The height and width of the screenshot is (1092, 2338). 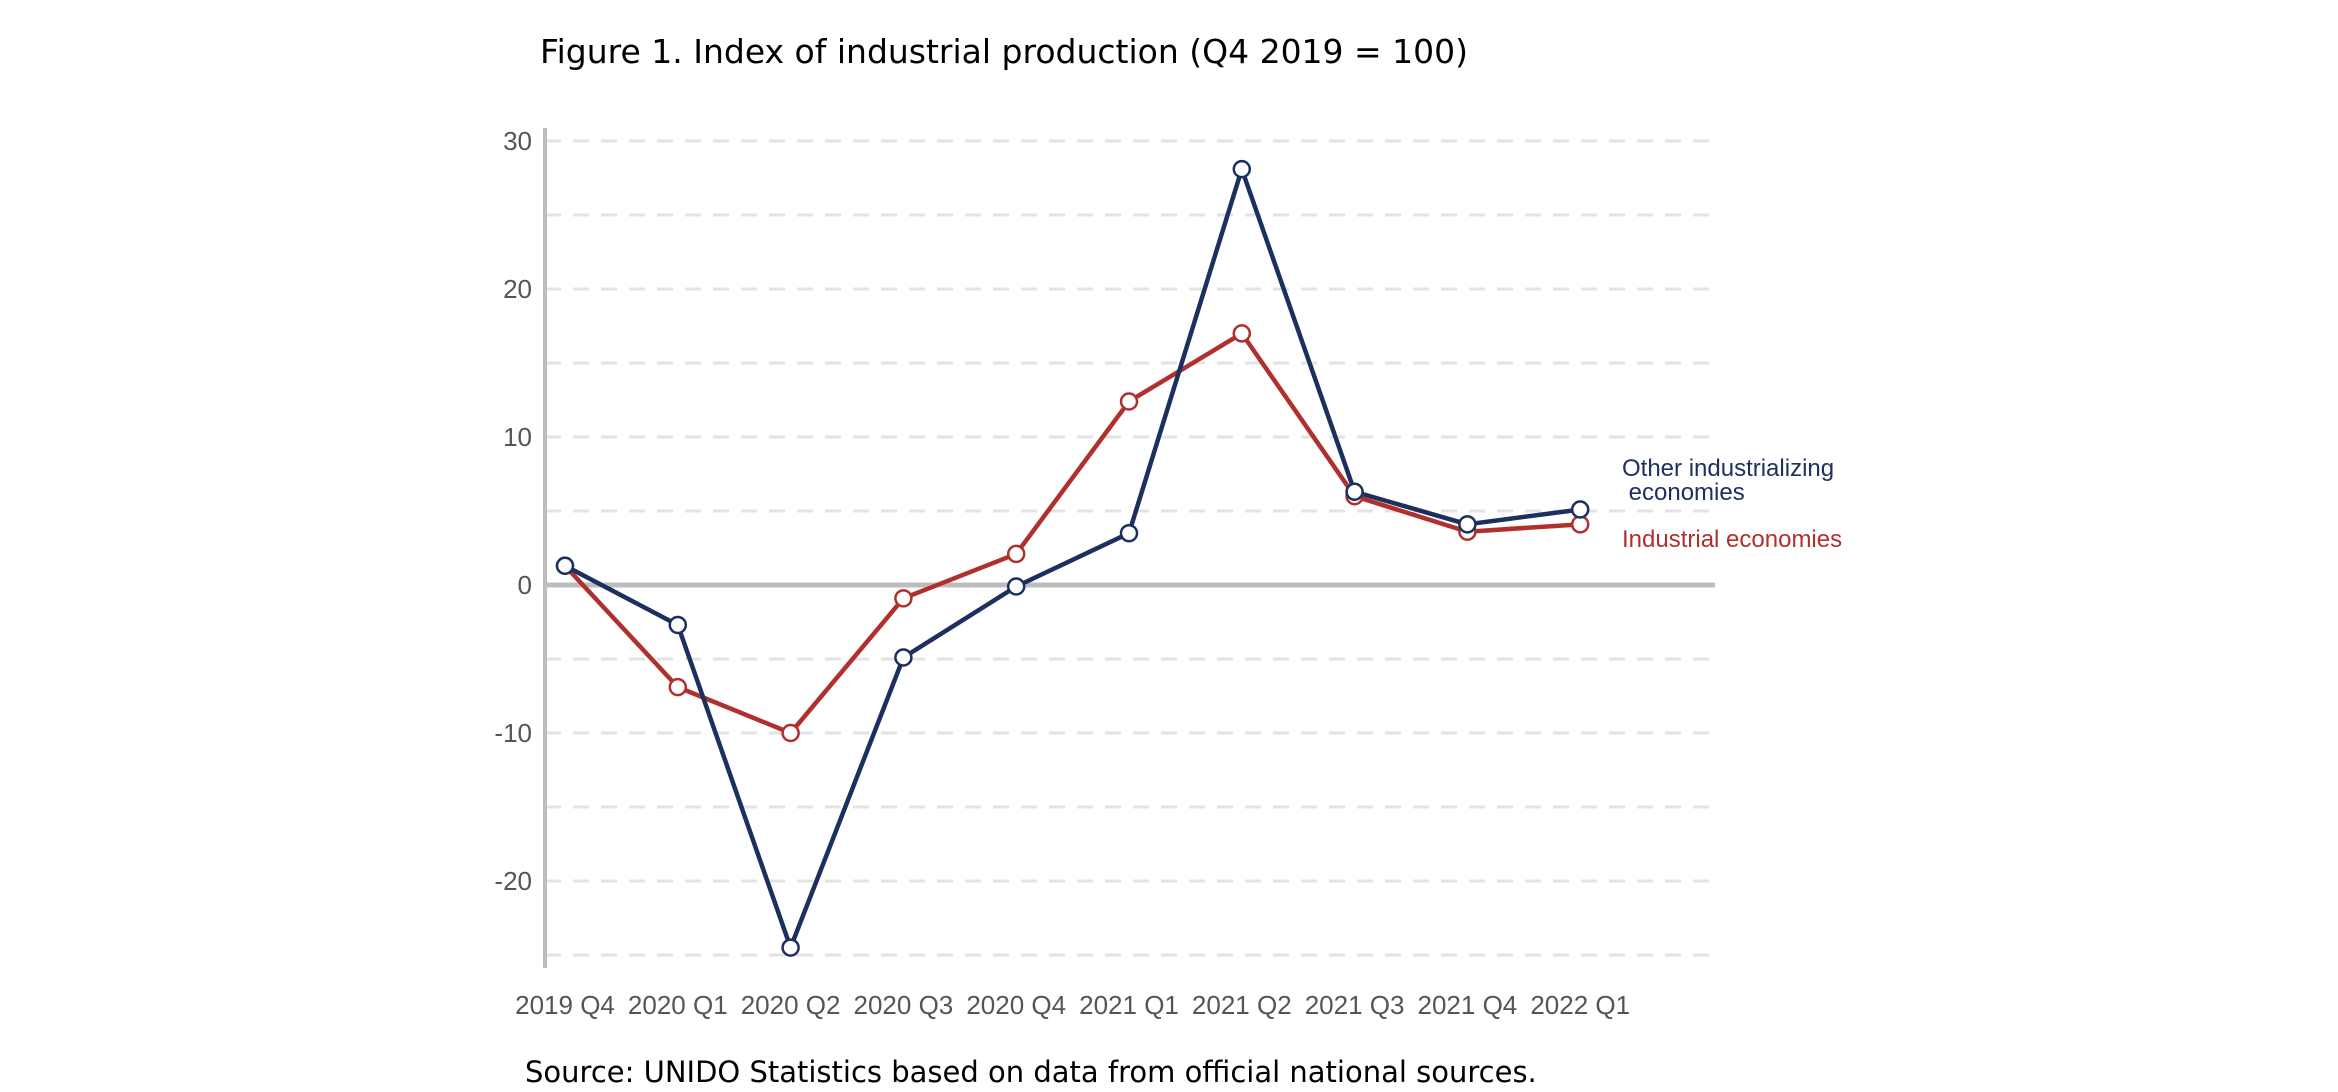 I want to click on x-tick-label: 2021 Q3, so click(x=1355, y=1005).